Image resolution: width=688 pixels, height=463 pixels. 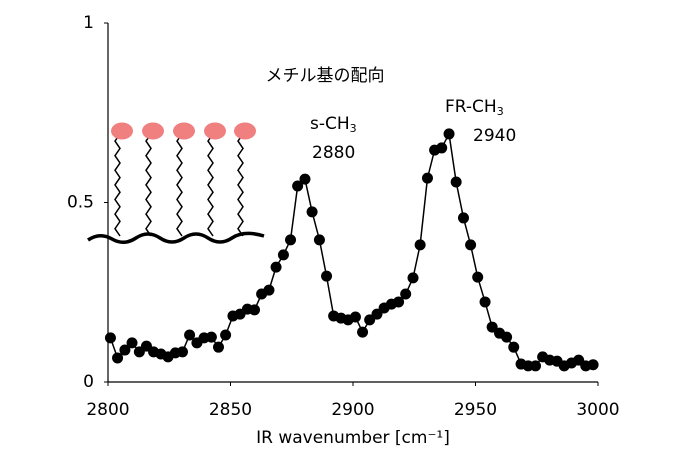 I want to click on x-tick-label: 3000, so click(x=597, y=410).